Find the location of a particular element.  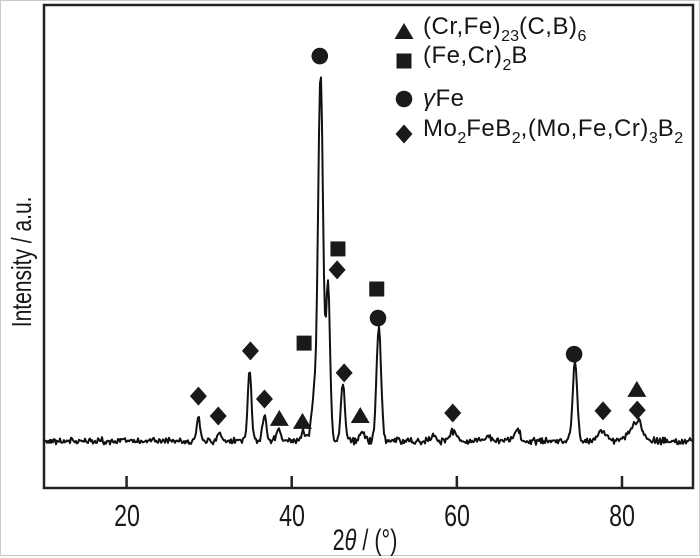

y-axis-label: Intensity / a.u. is located at coordinates (21, 262).